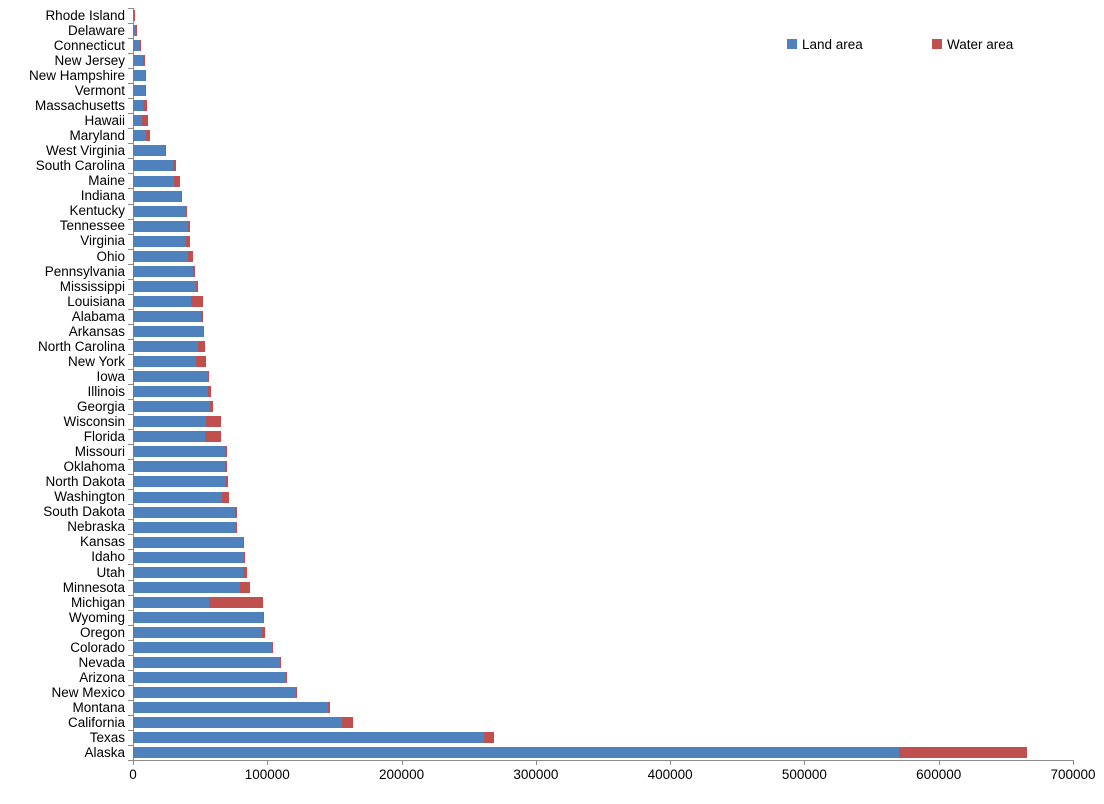  Describe the element at coordinates (106, 391) in the screenshot. I see `category-label: Illinois` at that location.